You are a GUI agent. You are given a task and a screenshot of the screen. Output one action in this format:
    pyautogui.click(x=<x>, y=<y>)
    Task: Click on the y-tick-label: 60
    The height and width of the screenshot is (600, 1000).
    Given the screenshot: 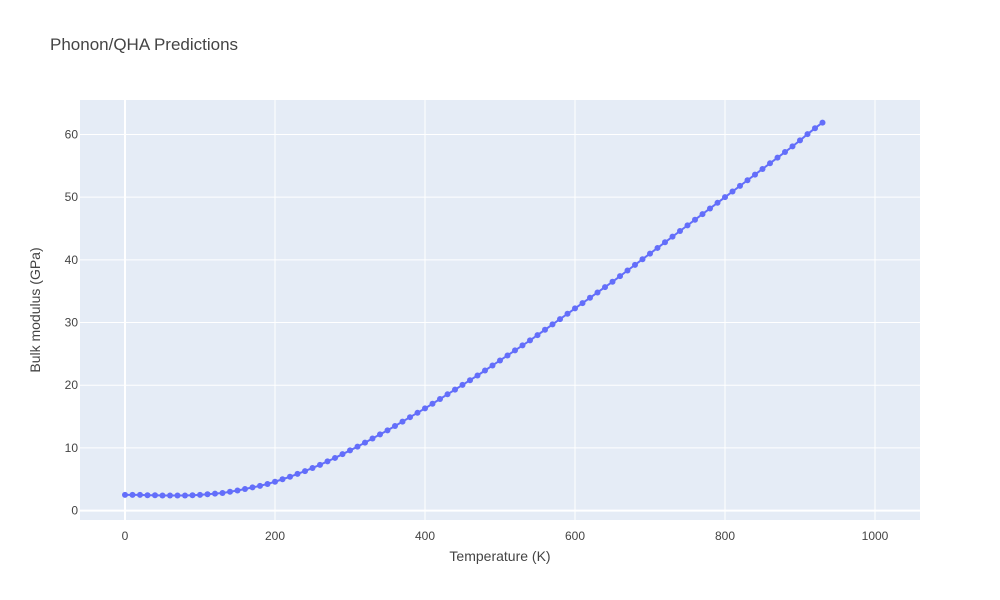 What is the action you would take?
    pyautogui.click(x=72, y=134)
    